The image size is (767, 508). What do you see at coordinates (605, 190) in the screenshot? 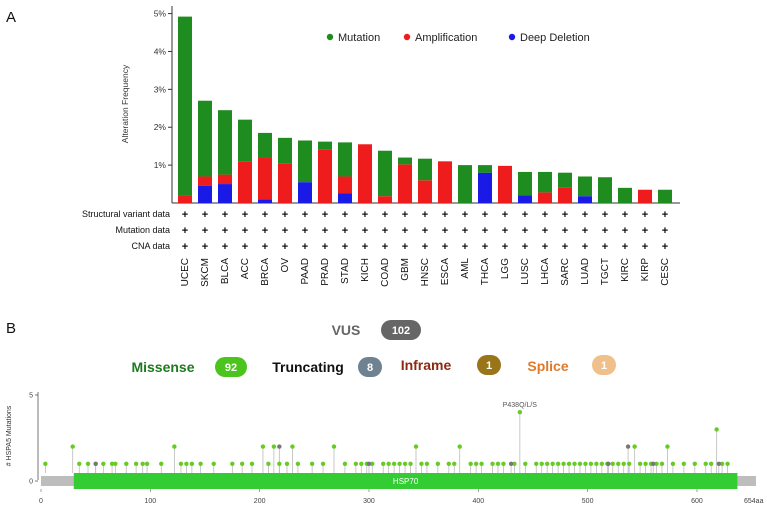
I see `bar-tgct-mutation` at bounding box center [605, 190].